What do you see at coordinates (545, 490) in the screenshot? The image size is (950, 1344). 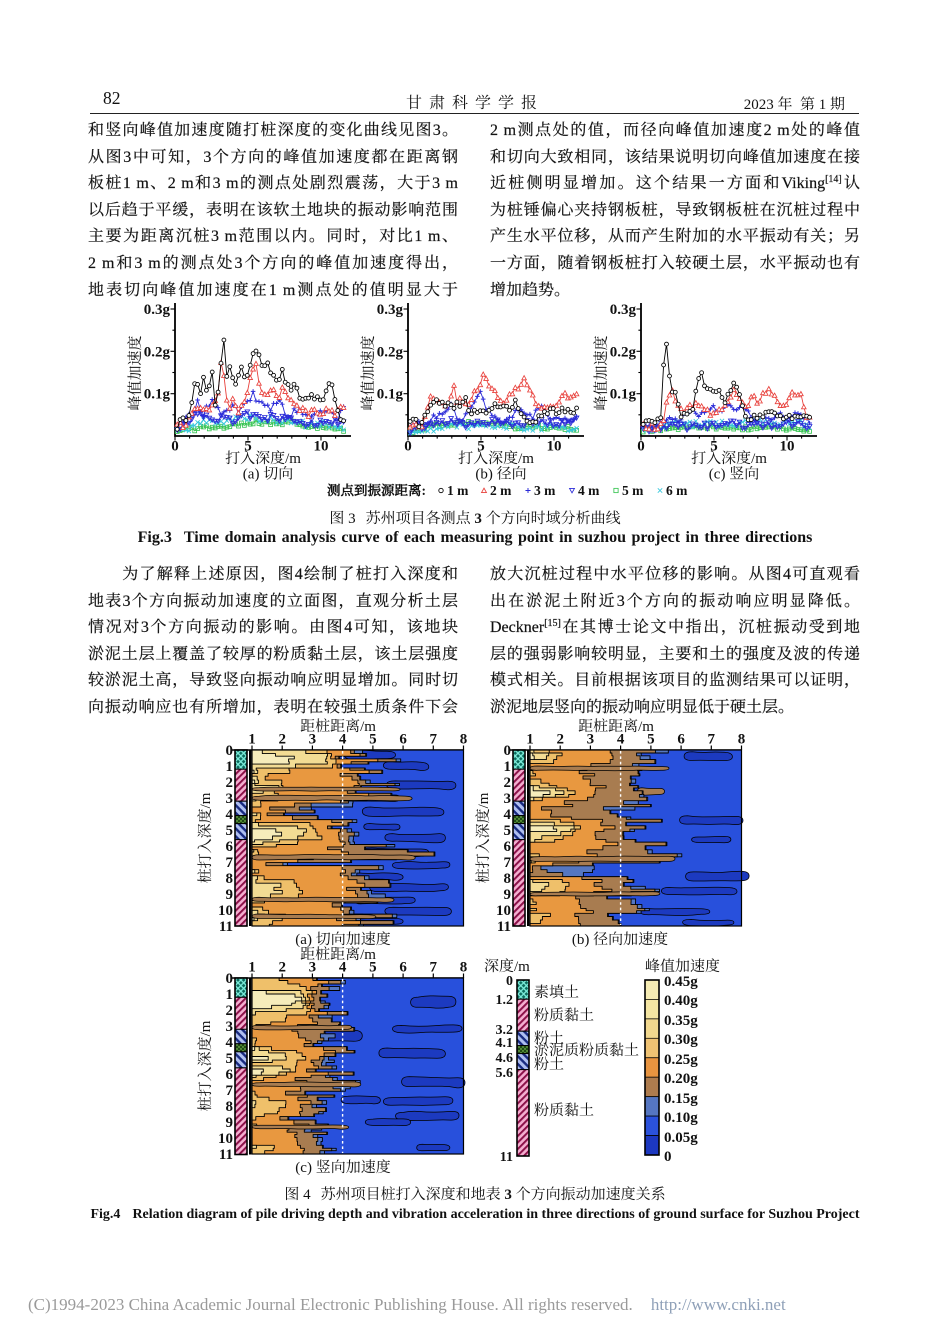 I see `svg-text: 3 m` at bounding box center [545, 490].